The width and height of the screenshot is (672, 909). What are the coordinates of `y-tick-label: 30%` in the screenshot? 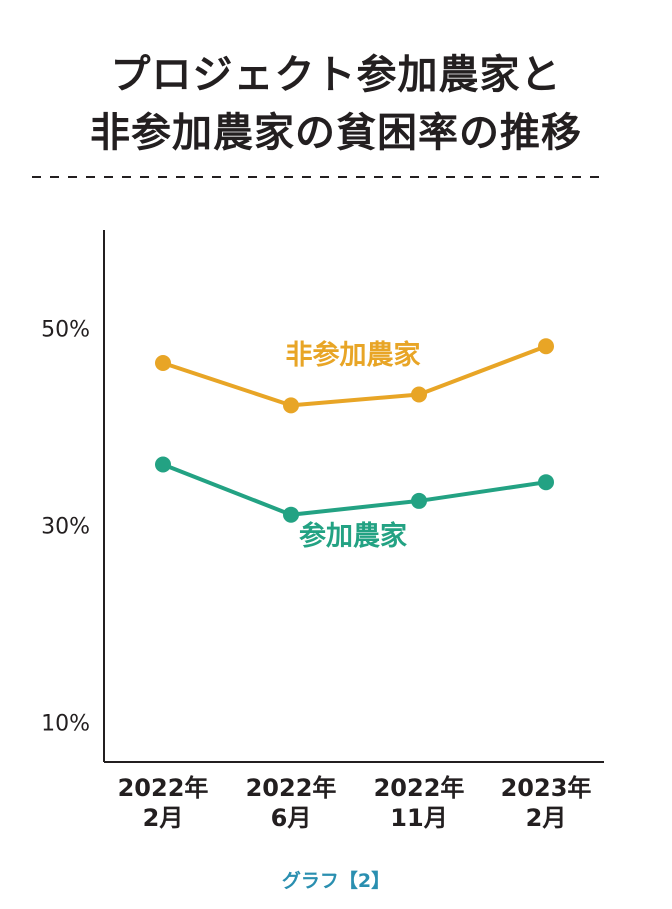 It's located at (65, 527).